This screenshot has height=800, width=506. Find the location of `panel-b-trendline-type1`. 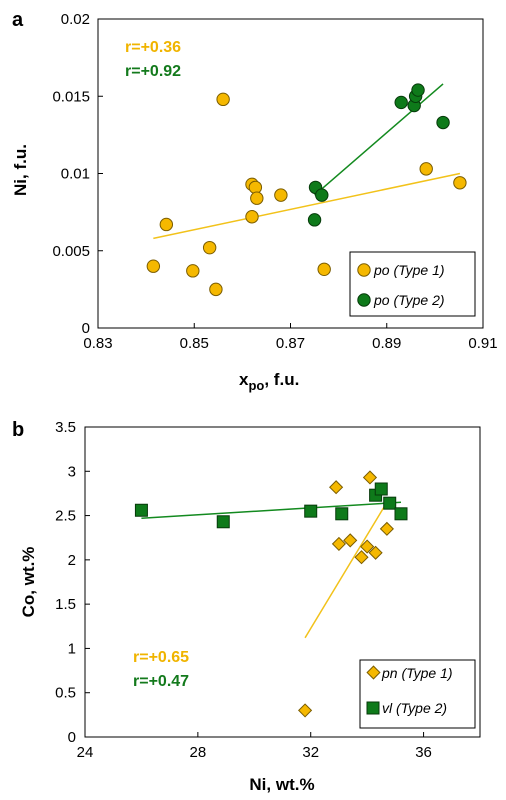

panel-b-trendline-type1 is located at coordinates (346, 570).